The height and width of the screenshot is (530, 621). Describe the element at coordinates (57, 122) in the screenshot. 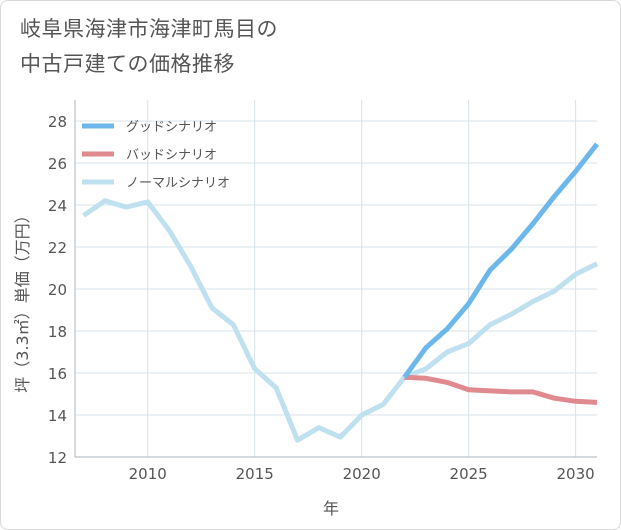

I see `y-tick-label-8: 28` at that location.